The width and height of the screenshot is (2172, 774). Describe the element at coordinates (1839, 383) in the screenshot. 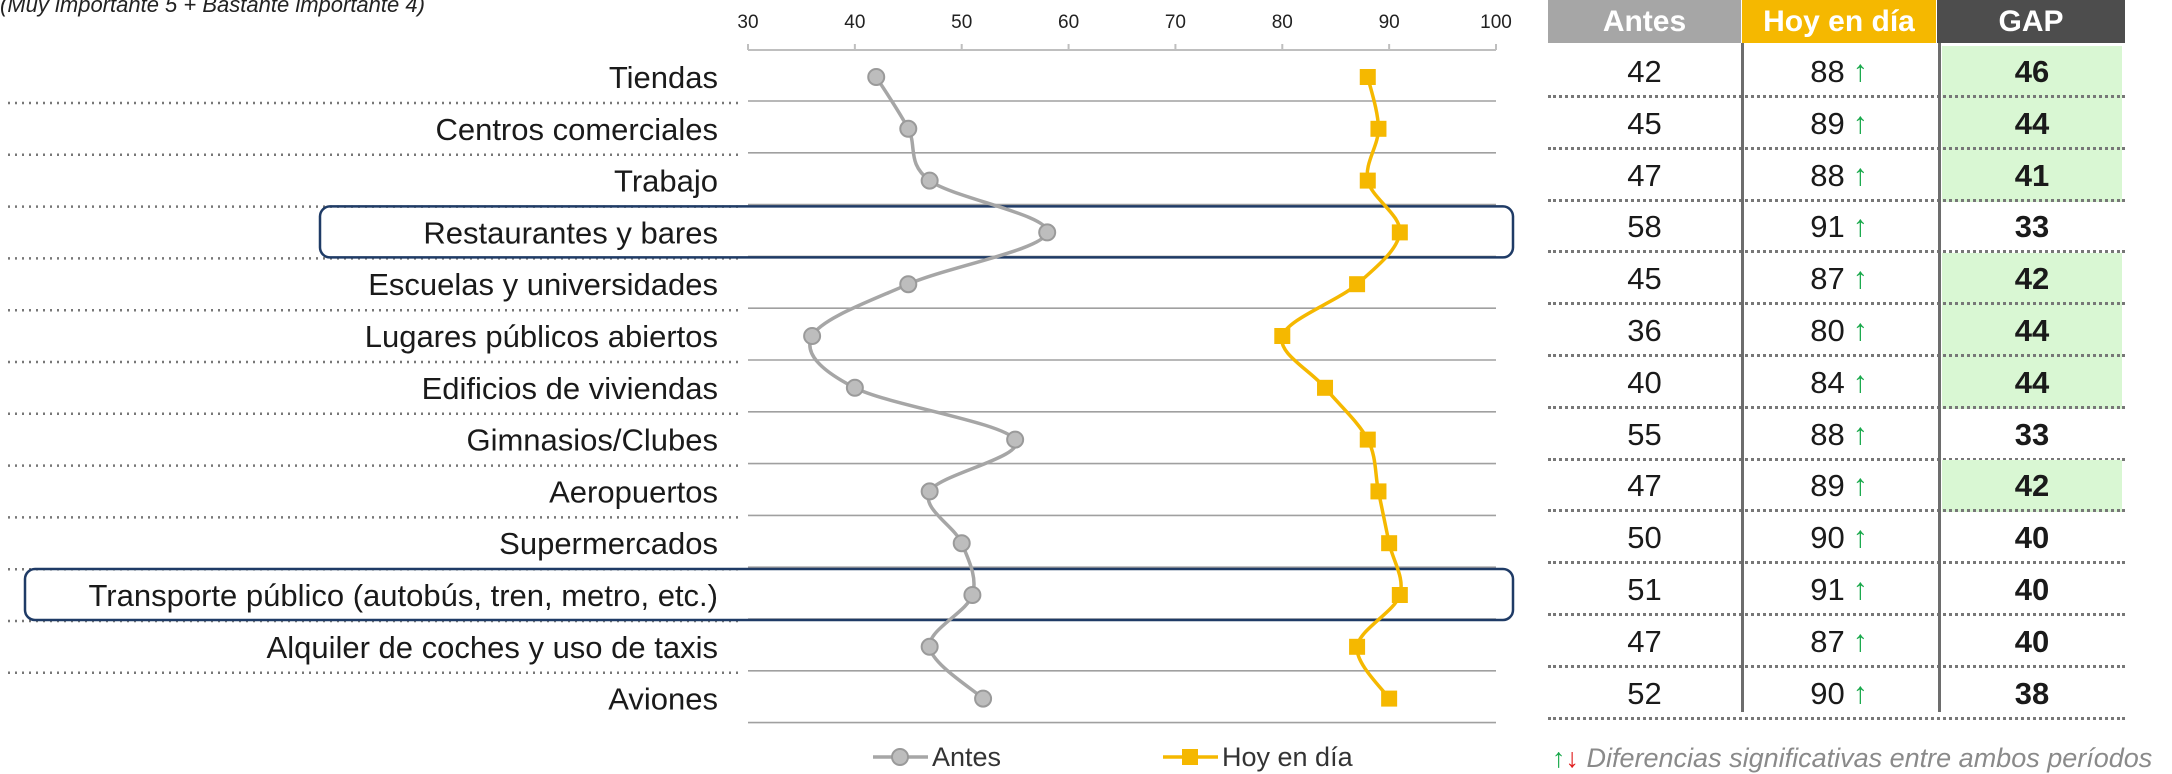

I see `cell-hoy-en-dia: 84 ↑` at that location.